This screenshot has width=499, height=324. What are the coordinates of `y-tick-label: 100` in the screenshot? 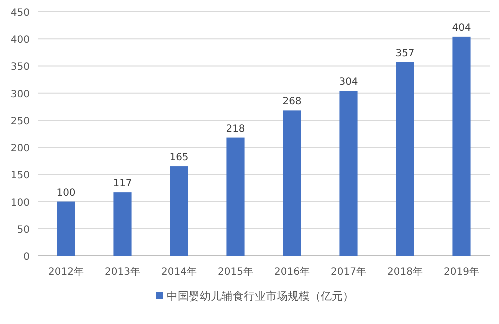 It's located at (20, 203).